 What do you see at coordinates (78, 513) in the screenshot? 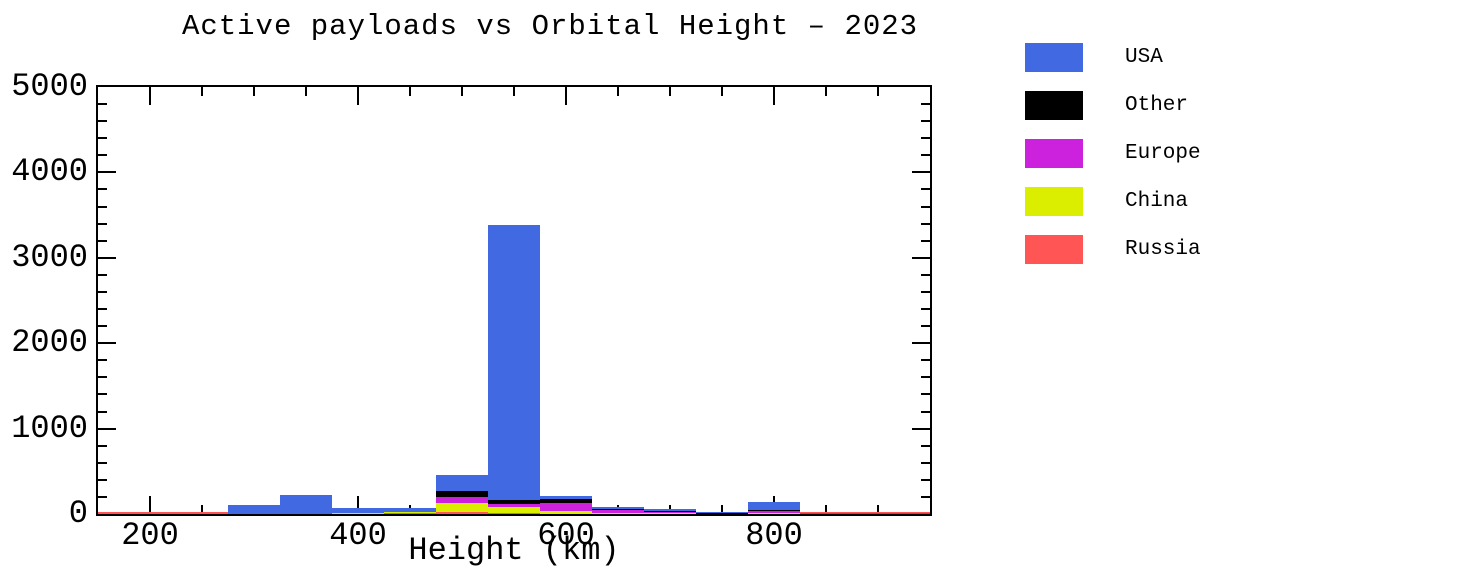
I see `y-tick-label: 0` at bounding box center [78, 513].